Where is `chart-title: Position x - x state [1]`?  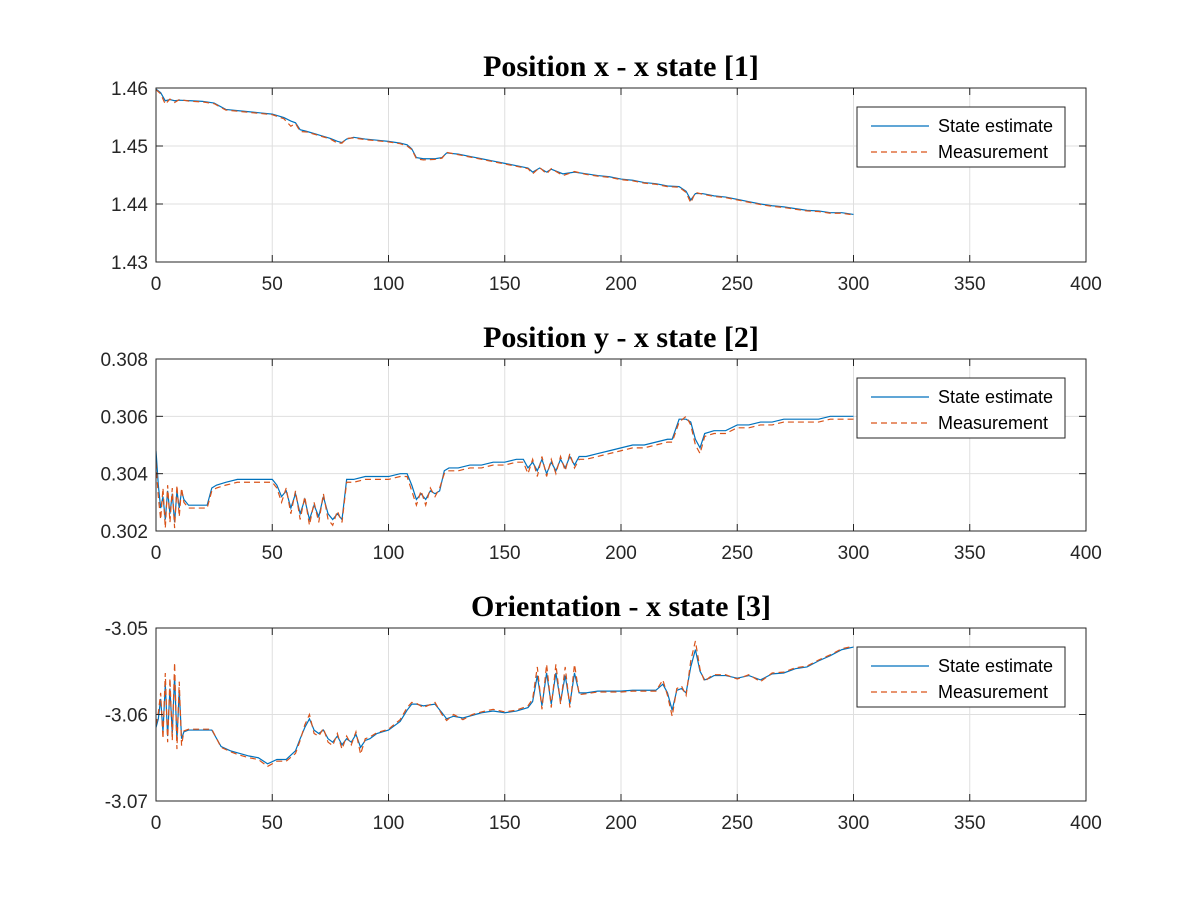 chart-title: Position x - x state [1] is located at coordinates (621, 66).